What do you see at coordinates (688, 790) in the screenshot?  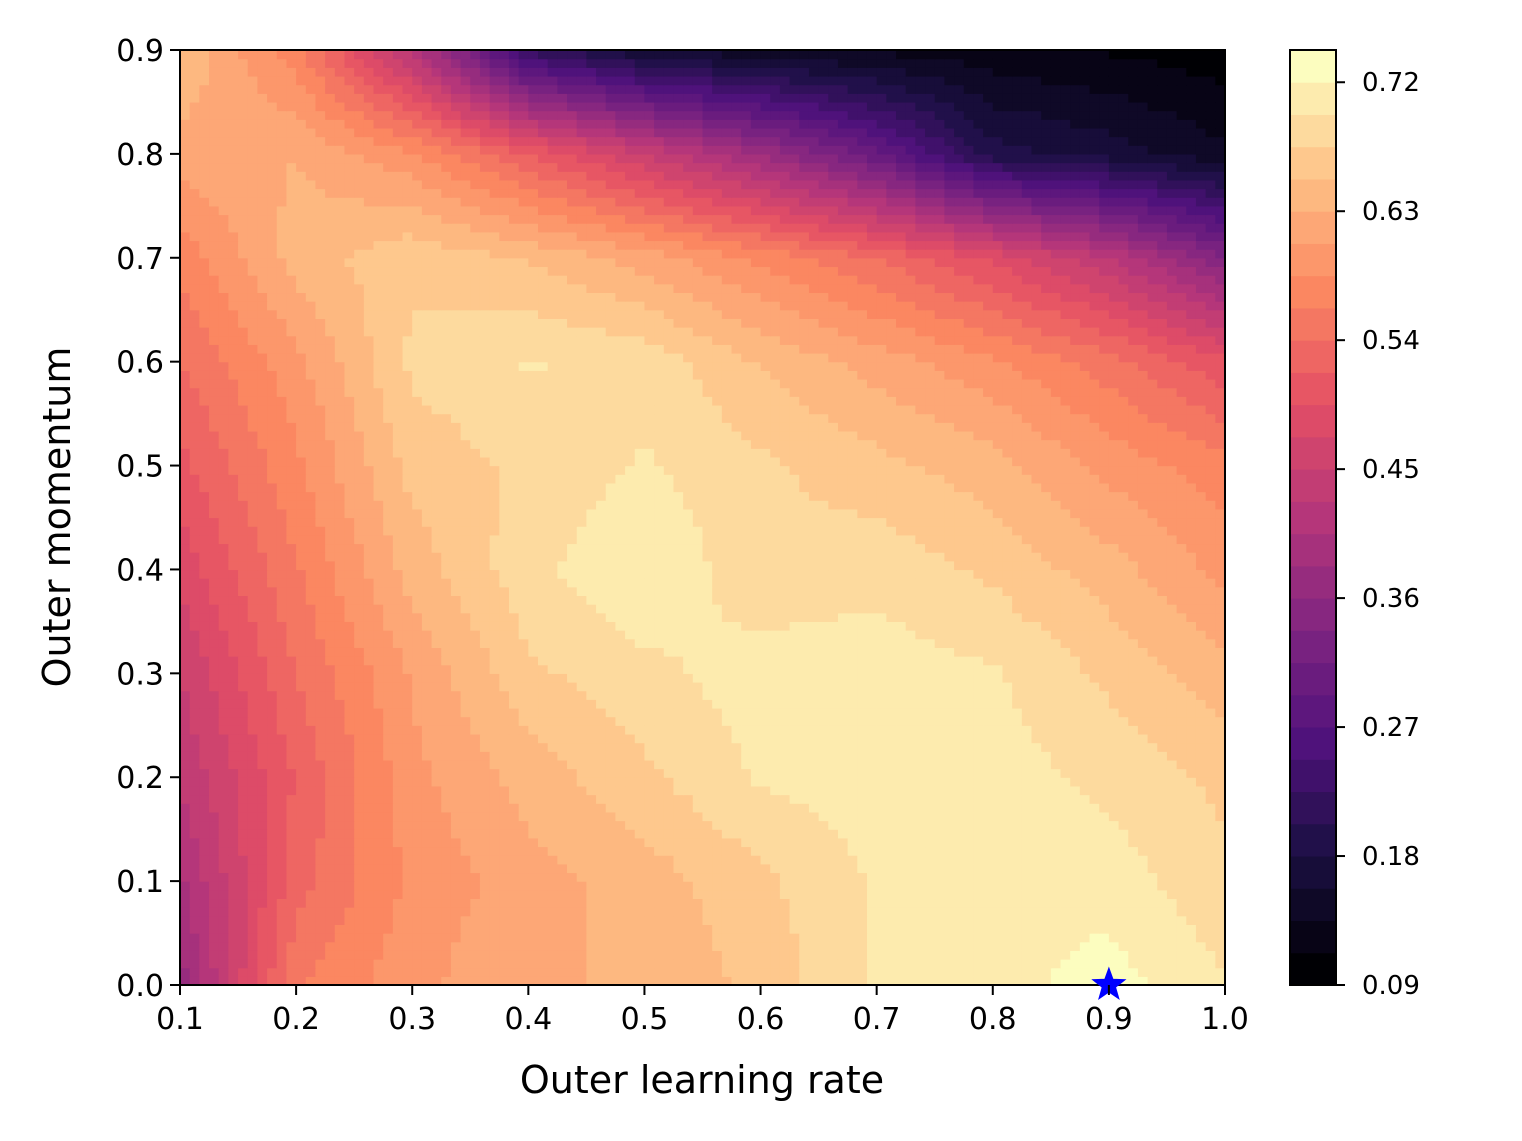 I see `contour-cell-1996` at bounding box center [688, 790].